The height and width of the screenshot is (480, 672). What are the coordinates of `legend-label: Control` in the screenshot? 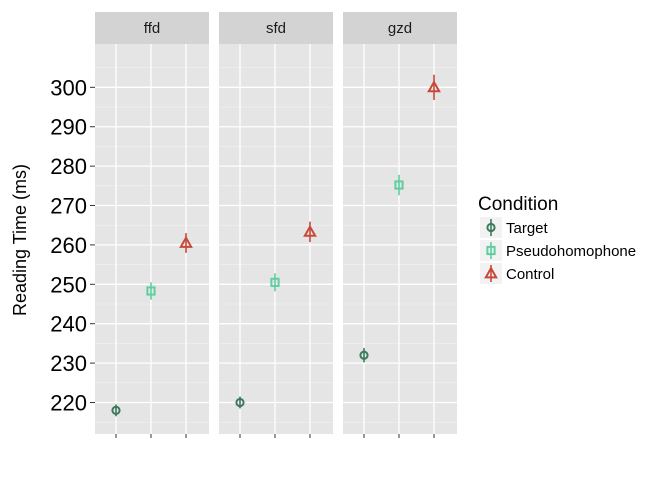 It's located at (530, 274).